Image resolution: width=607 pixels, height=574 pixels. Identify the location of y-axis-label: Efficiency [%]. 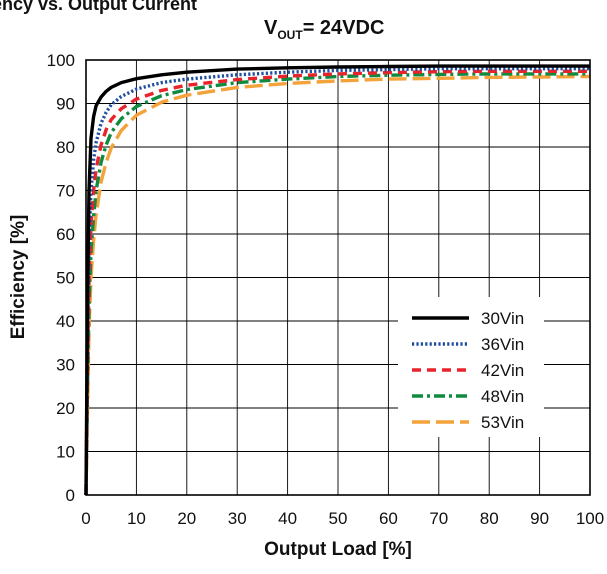
(18, 277).